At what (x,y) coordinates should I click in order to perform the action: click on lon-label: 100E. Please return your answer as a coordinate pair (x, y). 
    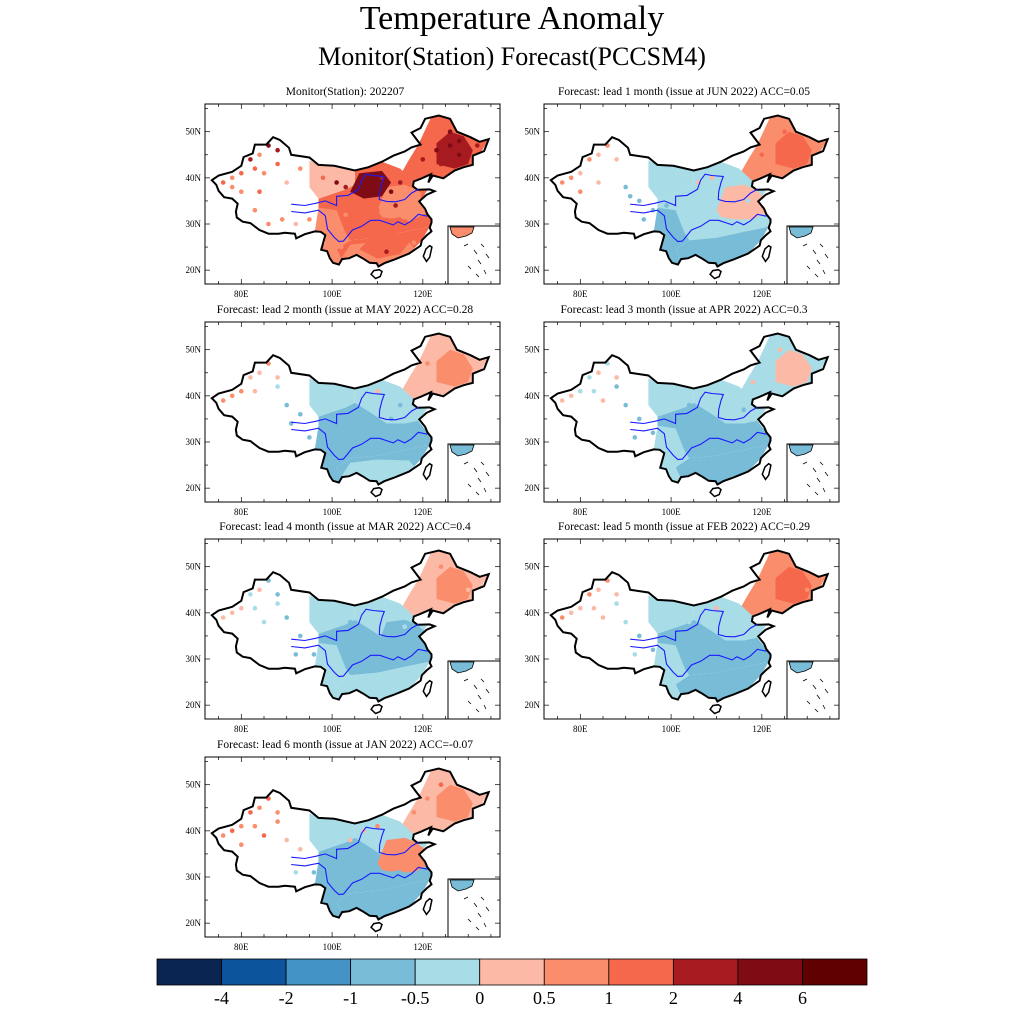
    Looking at the image, I should click on (672, 294).